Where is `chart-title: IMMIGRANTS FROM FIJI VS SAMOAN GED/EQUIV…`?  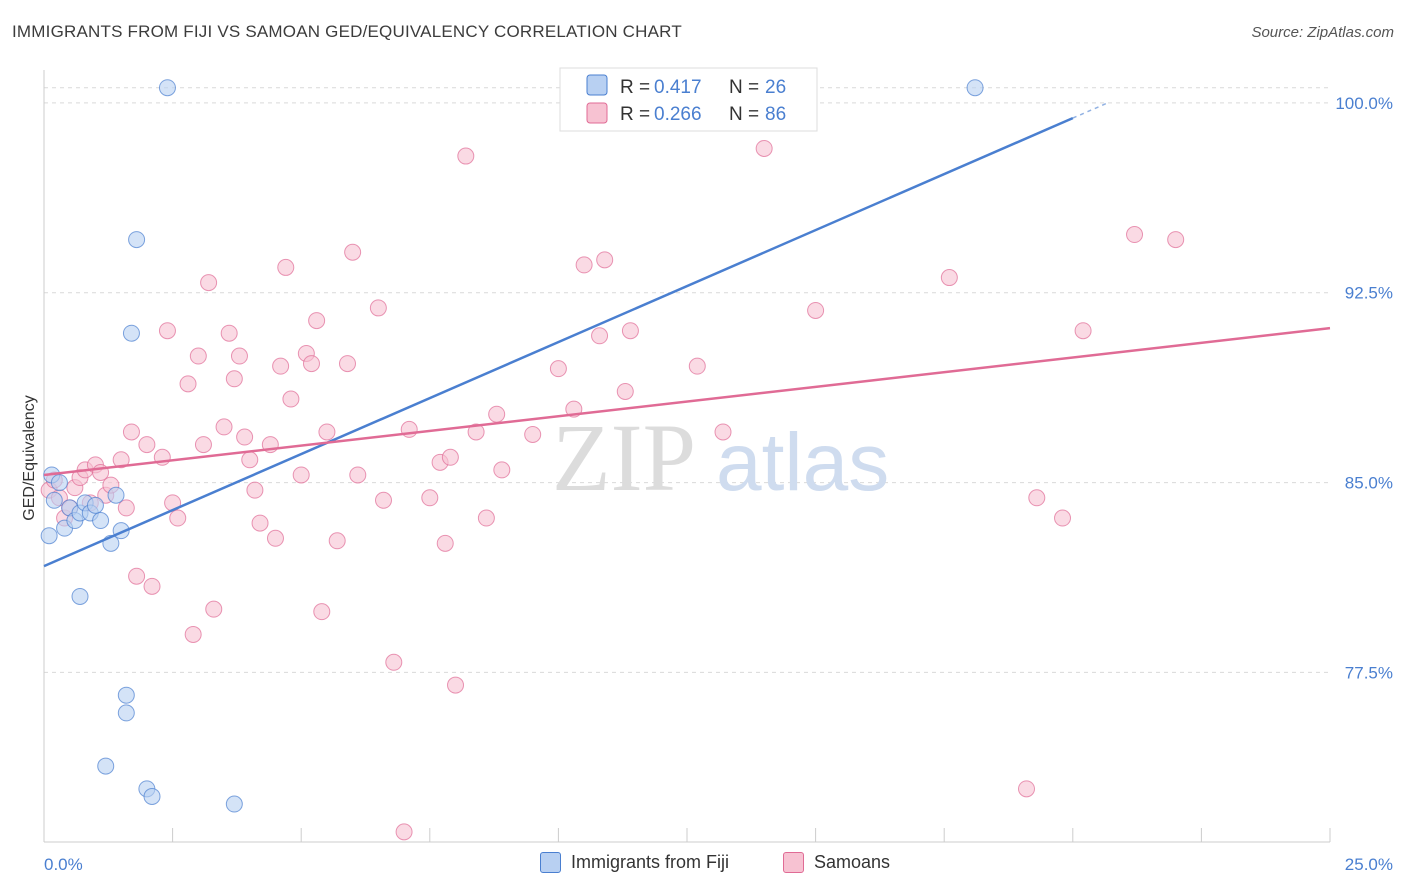 chart-title: IMMIGRANTS FROM FIJI VS SAMOAN GED/EQUIV… is located at coordinates (347, 31).